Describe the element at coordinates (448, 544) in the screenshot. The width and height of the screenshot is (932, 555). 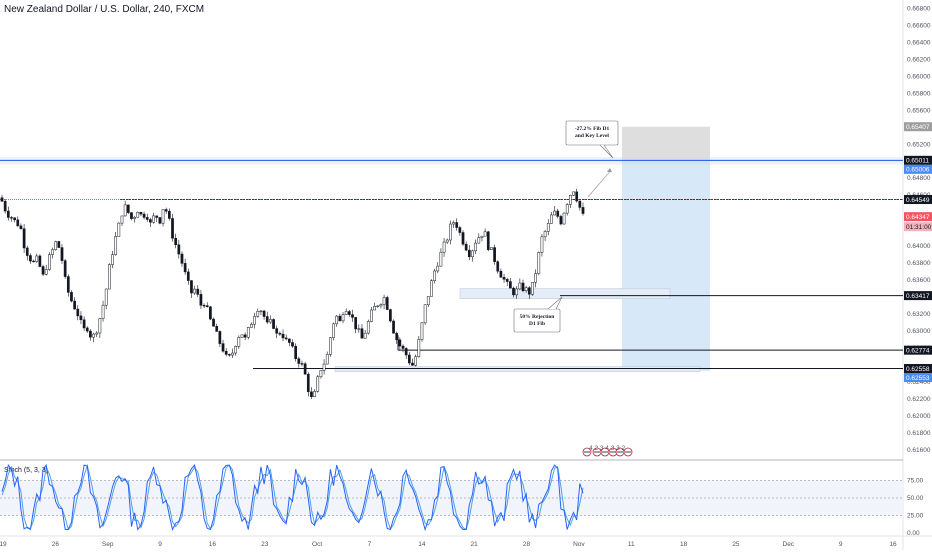
I see `time-axis: 19 26 Sep 9 16 23 Oct 7 14 21 28 Nov 11 18 25 Dec 9 16` at that location.